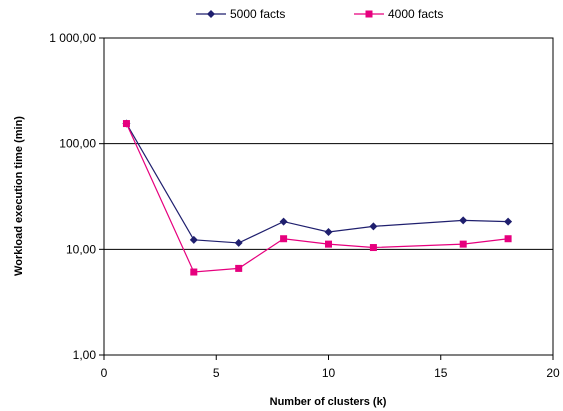  I want to click on x-axis-label: Number of clusters (k), so click(328, 402).